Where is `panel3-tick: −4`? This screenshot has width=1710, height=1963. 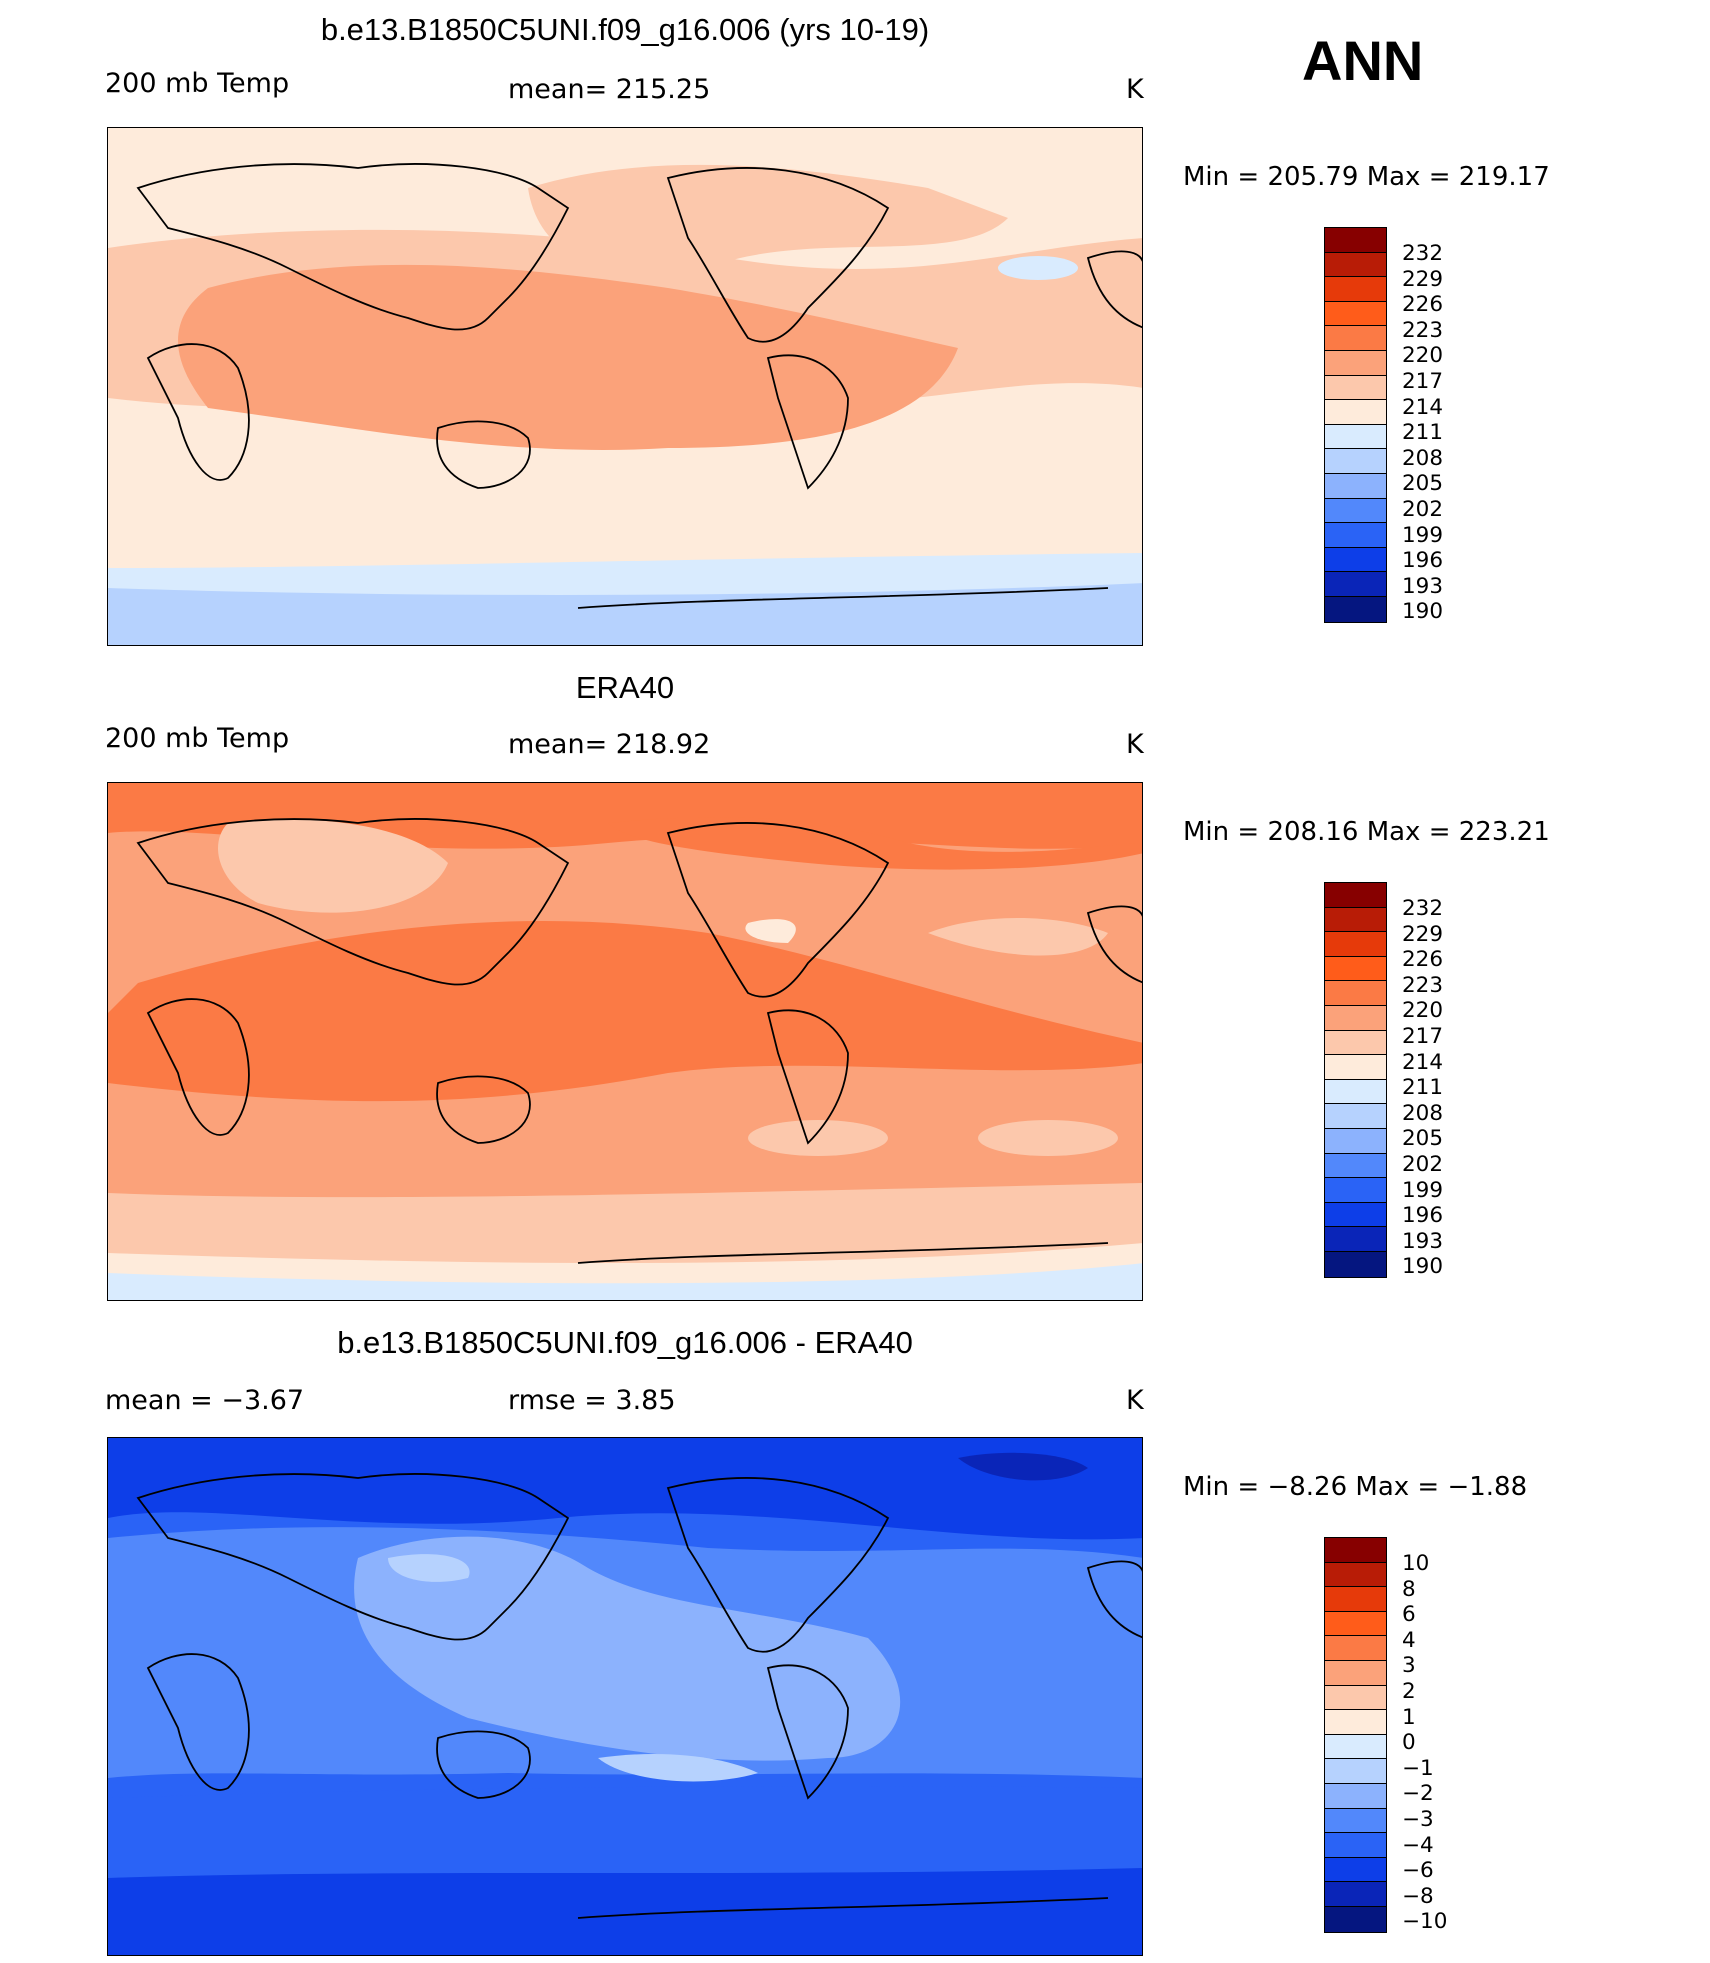 panel3-tick: −4 is located at coordinates (1418, 1845).